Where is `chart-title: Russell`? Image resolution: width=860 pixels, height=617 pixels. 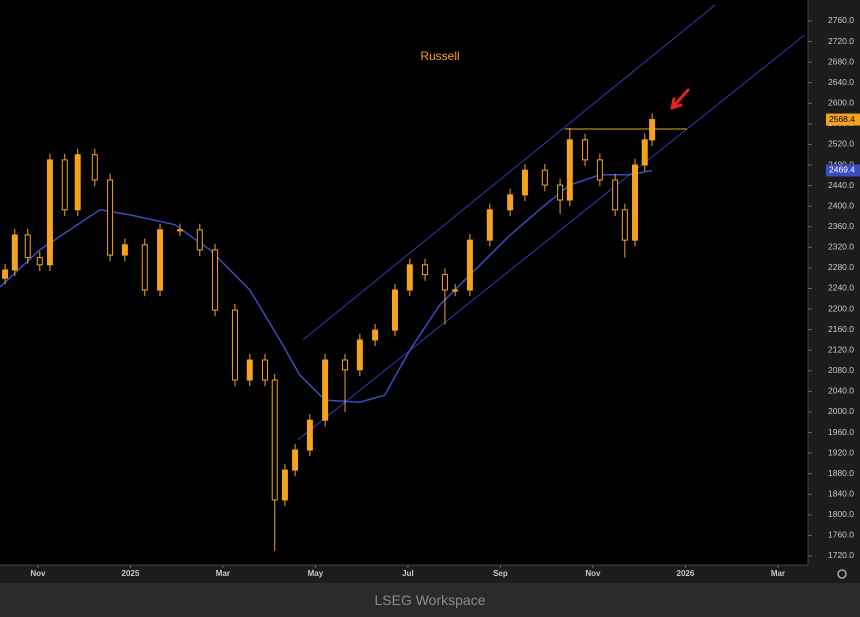 chart-title: Russell is located at coordinates (439, 56).